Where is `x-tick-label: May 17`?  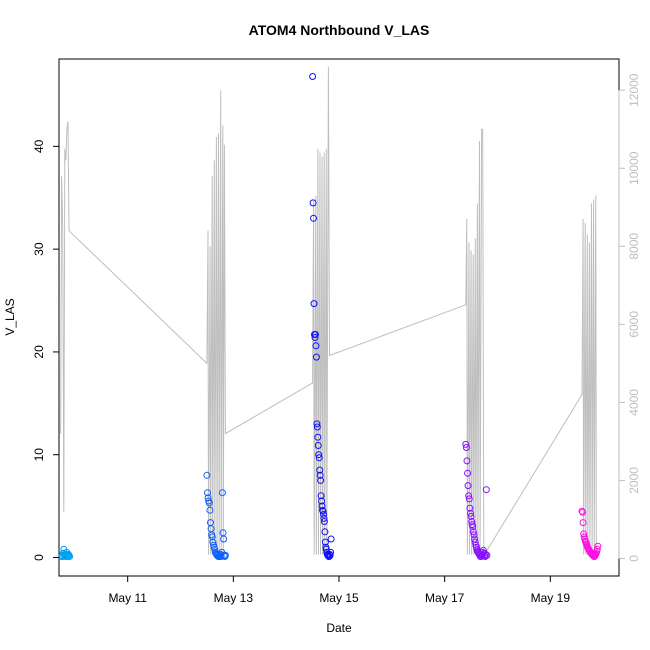
x-tick-label: May 17 is located at coordinates (445, 598).